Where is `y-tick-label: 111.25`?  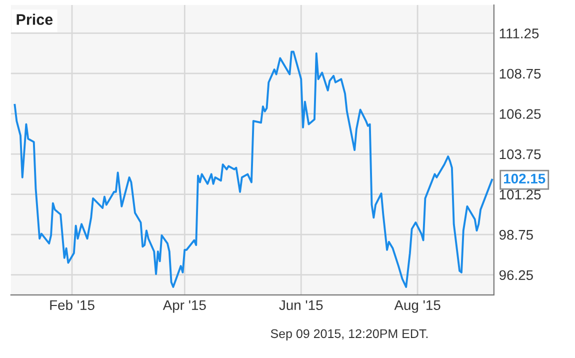 y-tick-label: 111.25 is located at coordinates (519, 33).